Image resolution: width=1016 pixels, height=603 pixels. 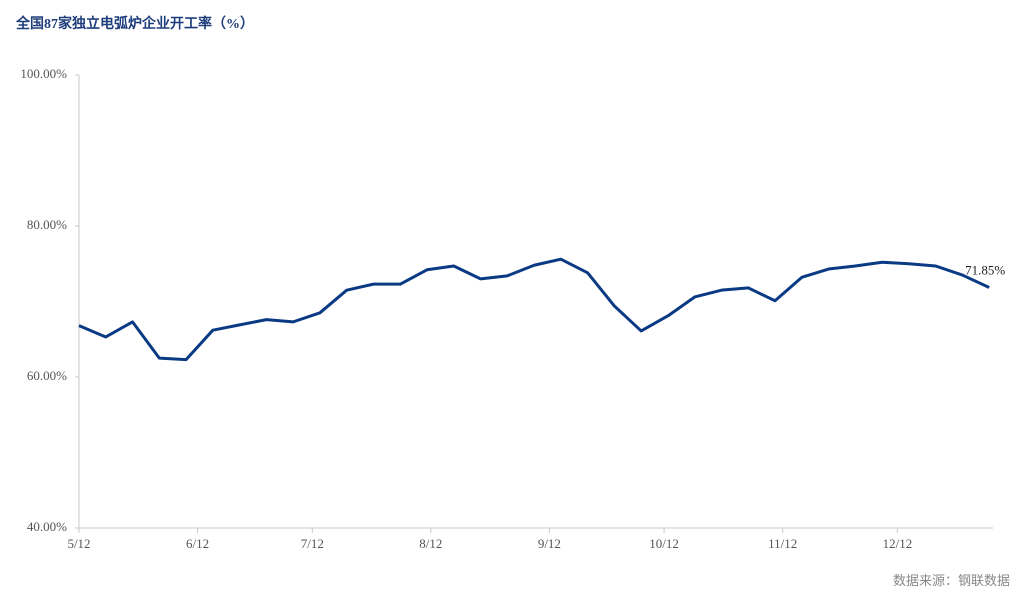 What do you see at coordinates (312, 543) in the screenshot?
I see `x-tick-label: 7/12` at bounding box center [312, 543].